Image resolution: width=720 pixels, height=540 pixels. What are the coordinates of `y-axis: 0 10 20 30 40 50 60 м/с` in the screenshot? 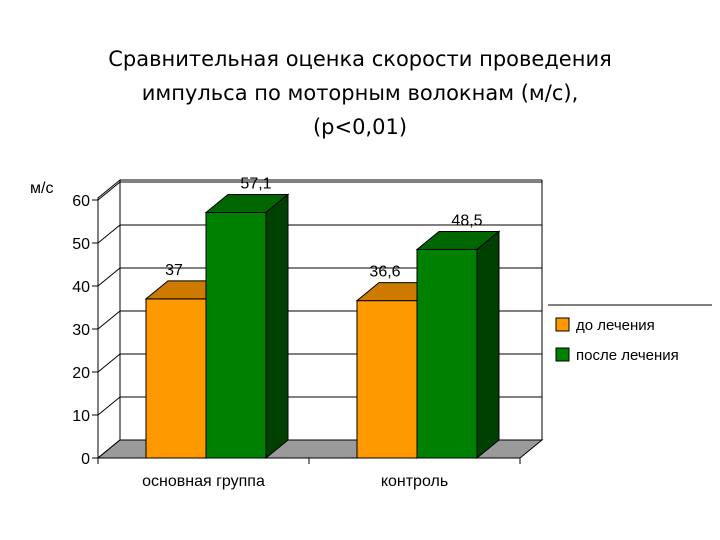 It's located at (64, 324).